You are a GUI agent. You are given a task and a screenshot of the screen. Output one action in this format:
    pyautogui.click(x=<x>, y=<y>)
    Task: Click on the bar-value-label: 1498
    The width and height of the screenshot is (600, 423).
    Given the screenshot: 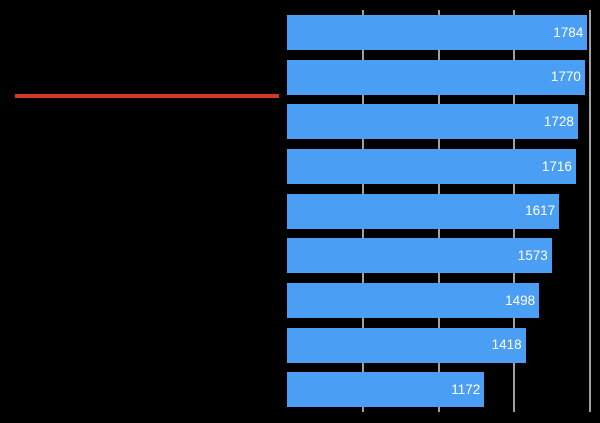 What is the action you would take?
    pyautogui.click(x=520, y=300)
    